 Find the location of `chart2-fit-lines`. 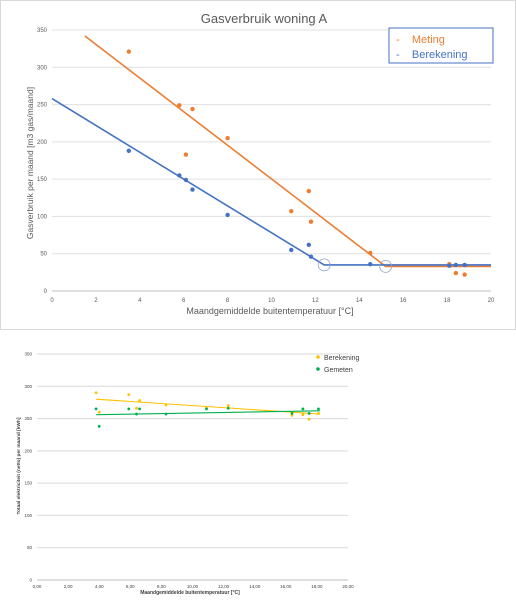

chart2-fit-lines is located at coordinates (208, 407).